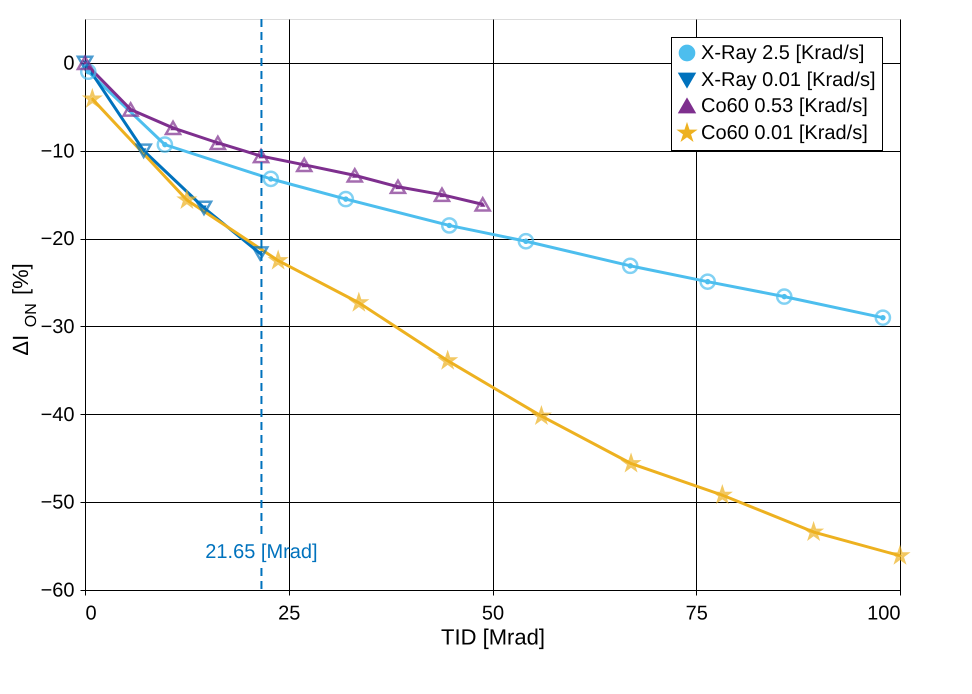 This screenshot has height=694, width=972. Describe the element at coordinates (697, 613) in the screenshot. I see `x-tick-label: 75` at that location.